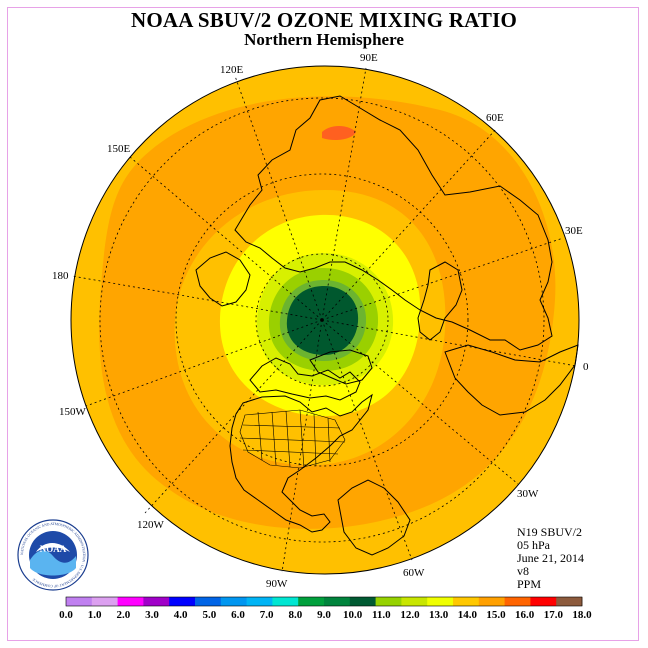 Image resolution: width=648 pixels, height=648 pixels. I want to click on info-instrument: N19 SBUV/2, so click(550, 532).